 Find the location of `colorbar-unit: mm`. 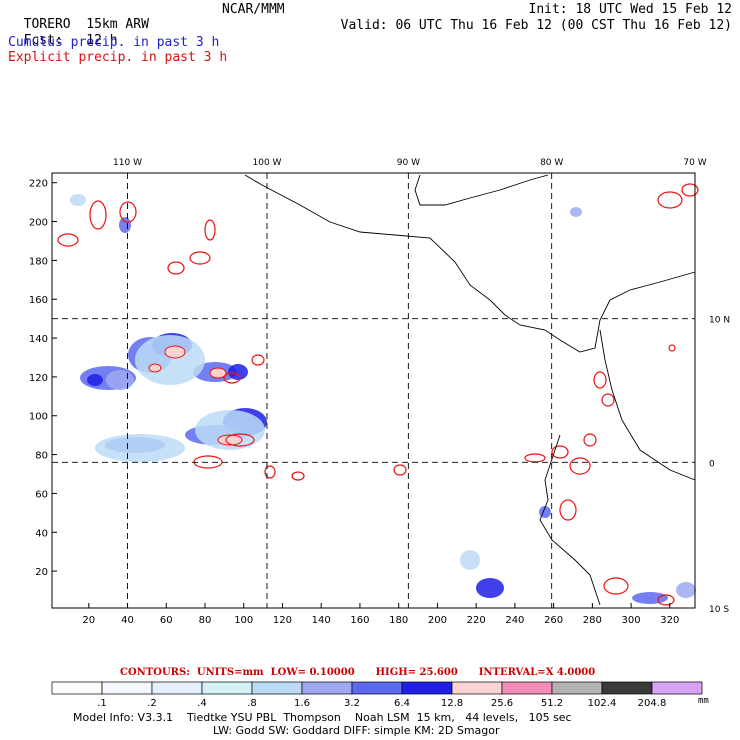

colorbar-unit: mm is located at coordinates (703, 701).